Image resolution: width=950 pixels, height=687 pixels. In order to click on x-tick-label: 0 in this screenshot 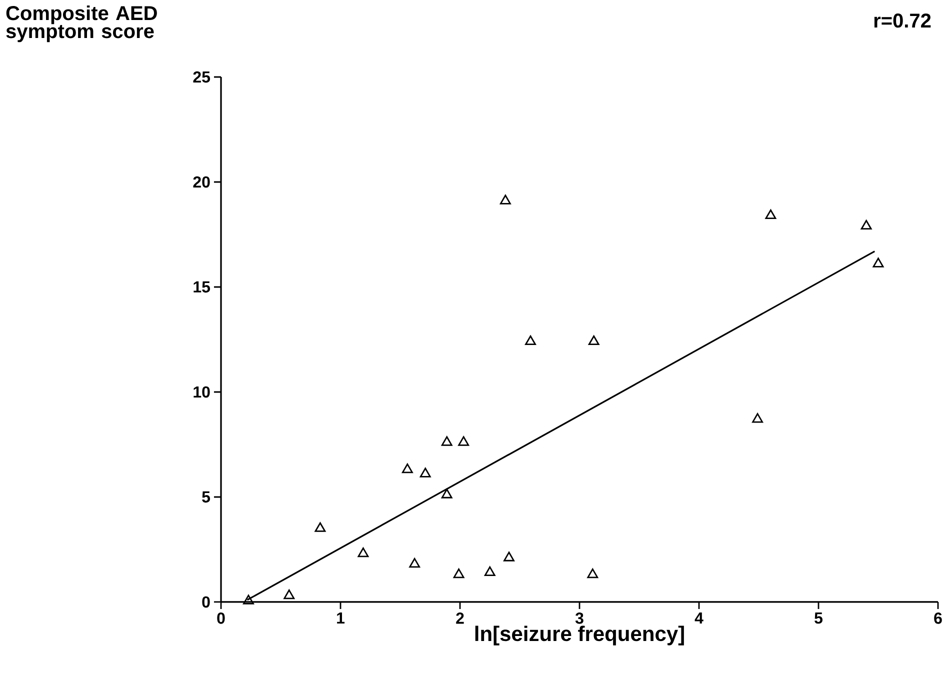, I will do `click(221, 618)`.